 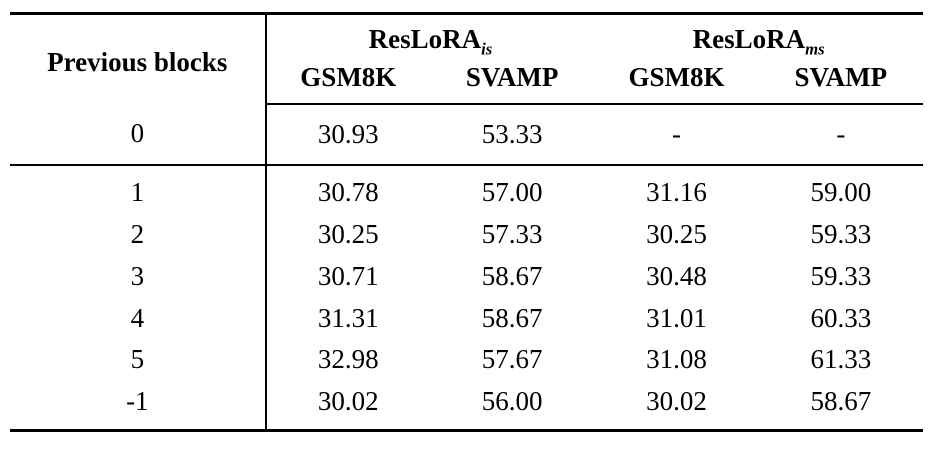 I want to click on cell-value: 56.00, so click(x=512, y=401).